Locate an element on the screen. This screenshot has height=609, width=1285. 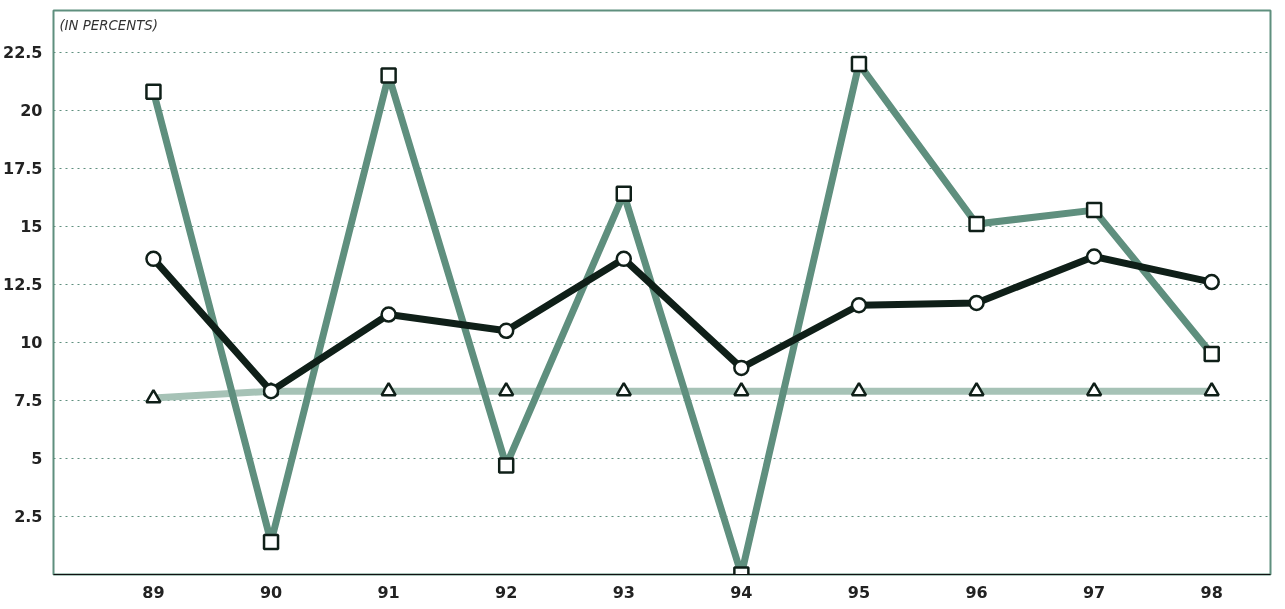
annotation: (IN PERCENTS) is located at coordinates (108, 25).